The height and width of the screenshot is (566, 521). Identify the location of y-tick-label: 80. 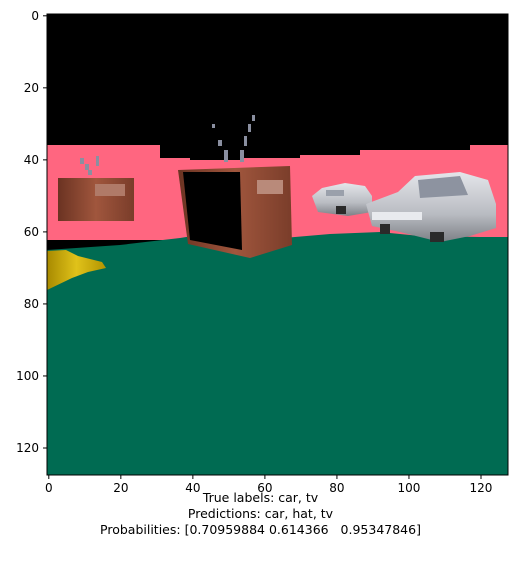
(31, 304).